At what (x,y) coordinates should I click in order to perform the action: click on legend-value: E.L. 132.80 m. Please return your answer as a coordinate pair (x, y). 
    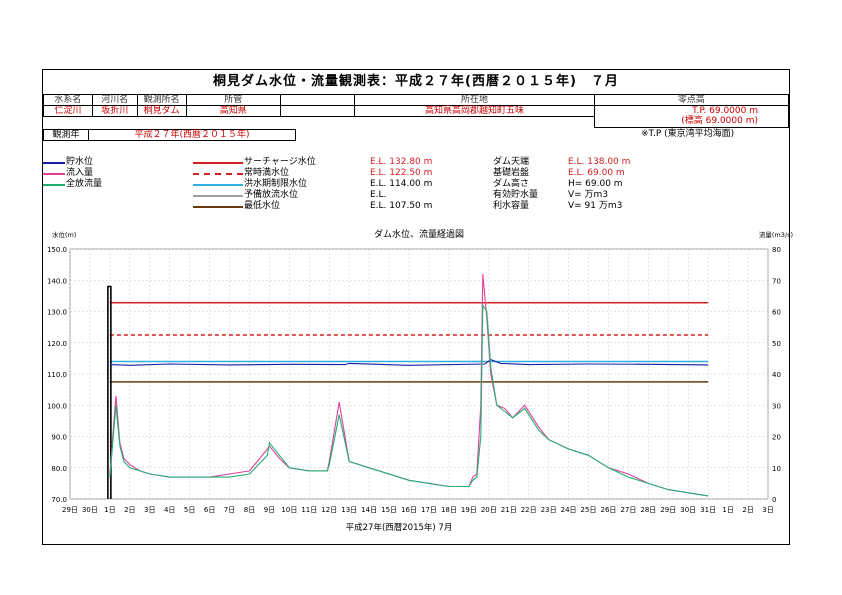
    Looking at the image, I should click on (401, 162).